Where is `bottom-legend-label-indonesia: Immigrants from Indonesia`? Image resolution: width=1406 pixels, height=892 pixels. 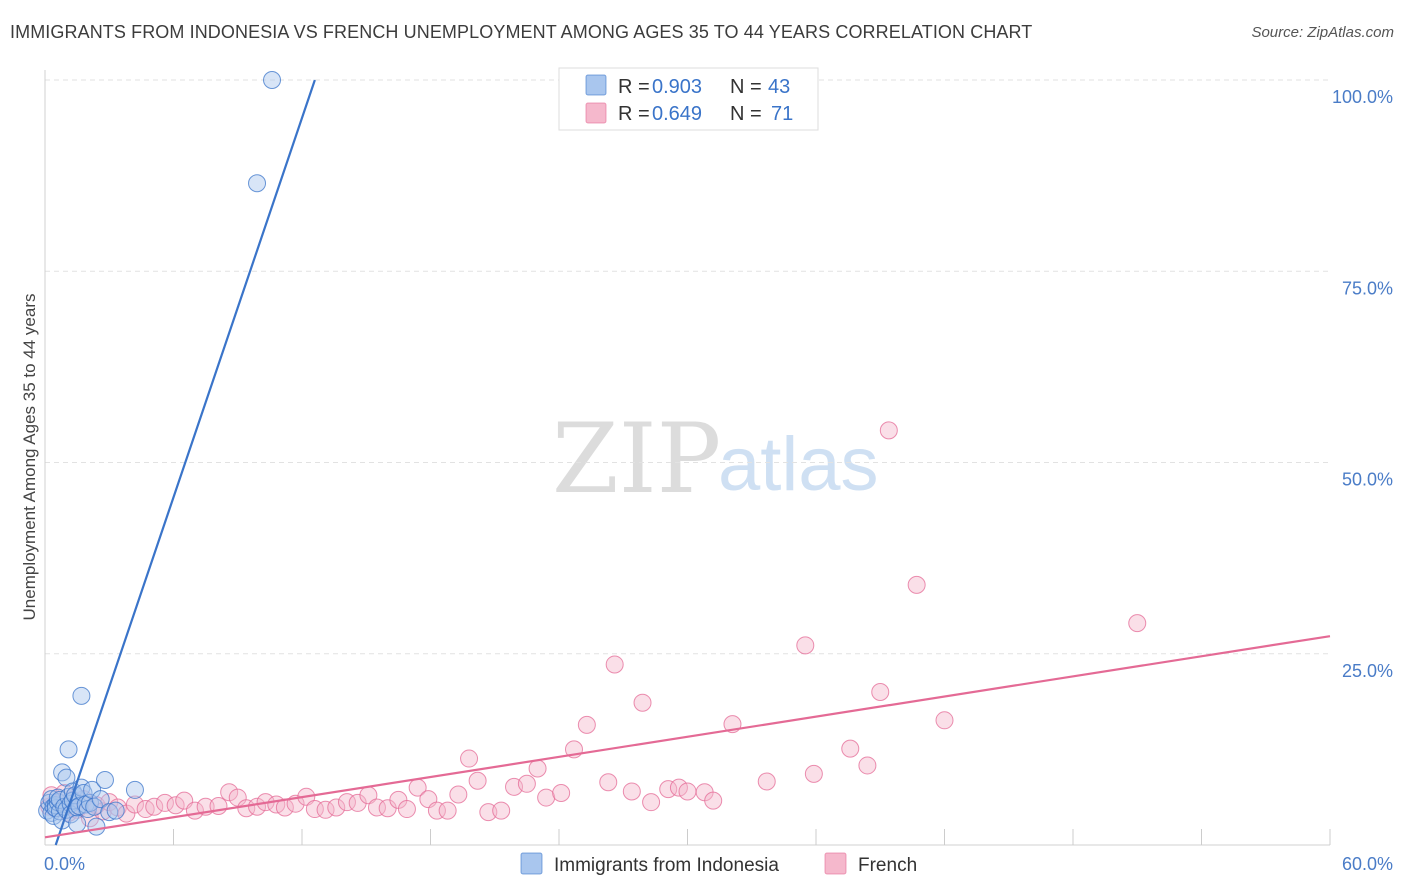
bottom-legend-label-indonesia: Immigrants from Indonesia is located at coordinates (666, 865).